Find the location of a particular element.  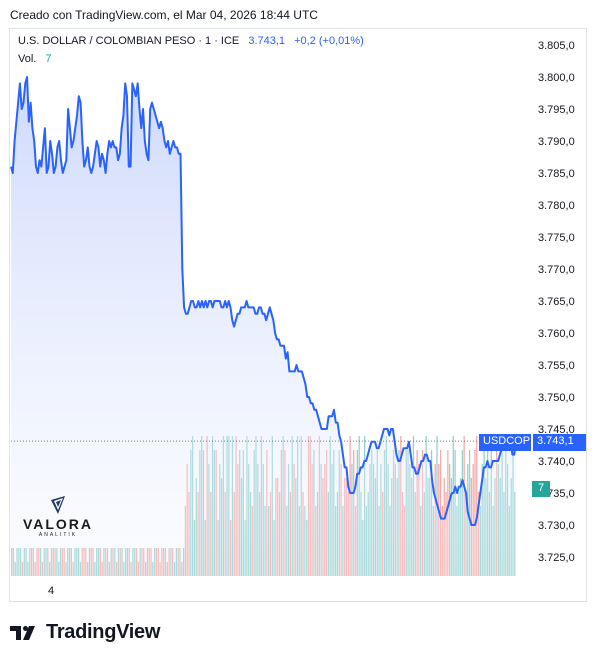

last-price: 3.743,1 is located at coordinates (267, 41).